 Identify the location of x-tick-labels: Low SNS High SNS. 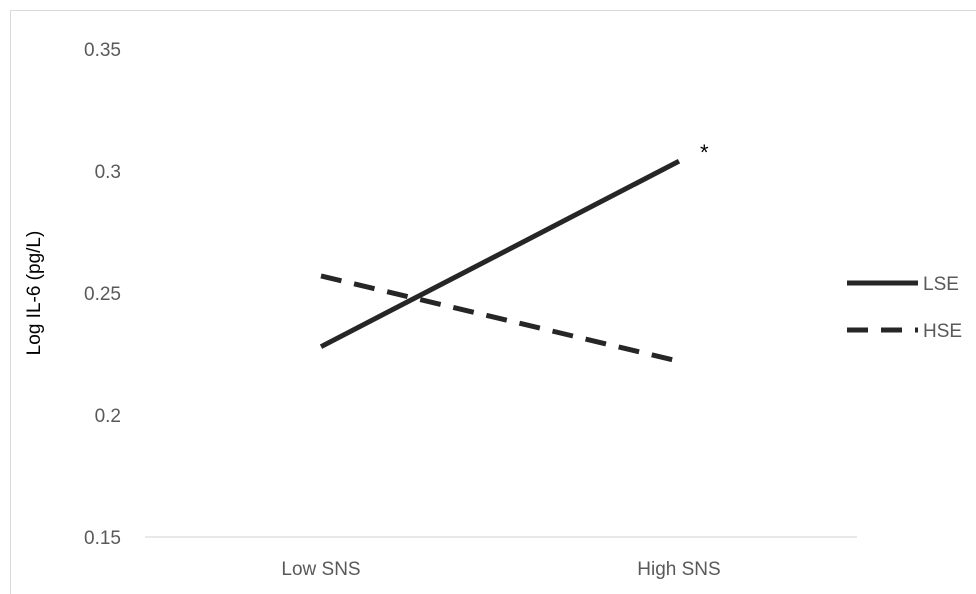
(500, 569).